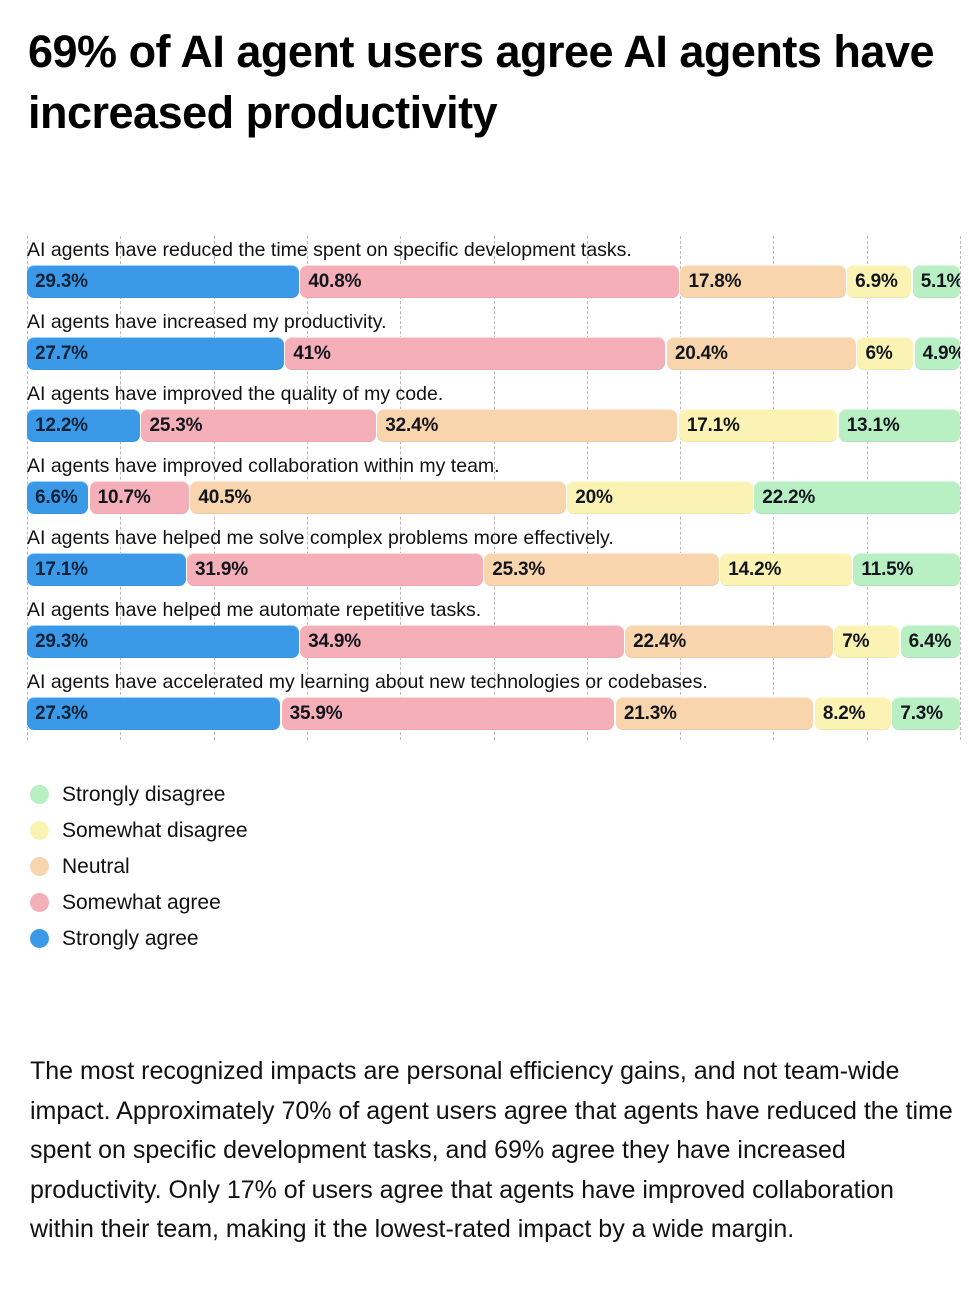 The width and height of the screenshot is (980, 1314). Describe the element at coordinates (856, 641) in the screenshot. I see `bar-segment-value: 7%` at that location.